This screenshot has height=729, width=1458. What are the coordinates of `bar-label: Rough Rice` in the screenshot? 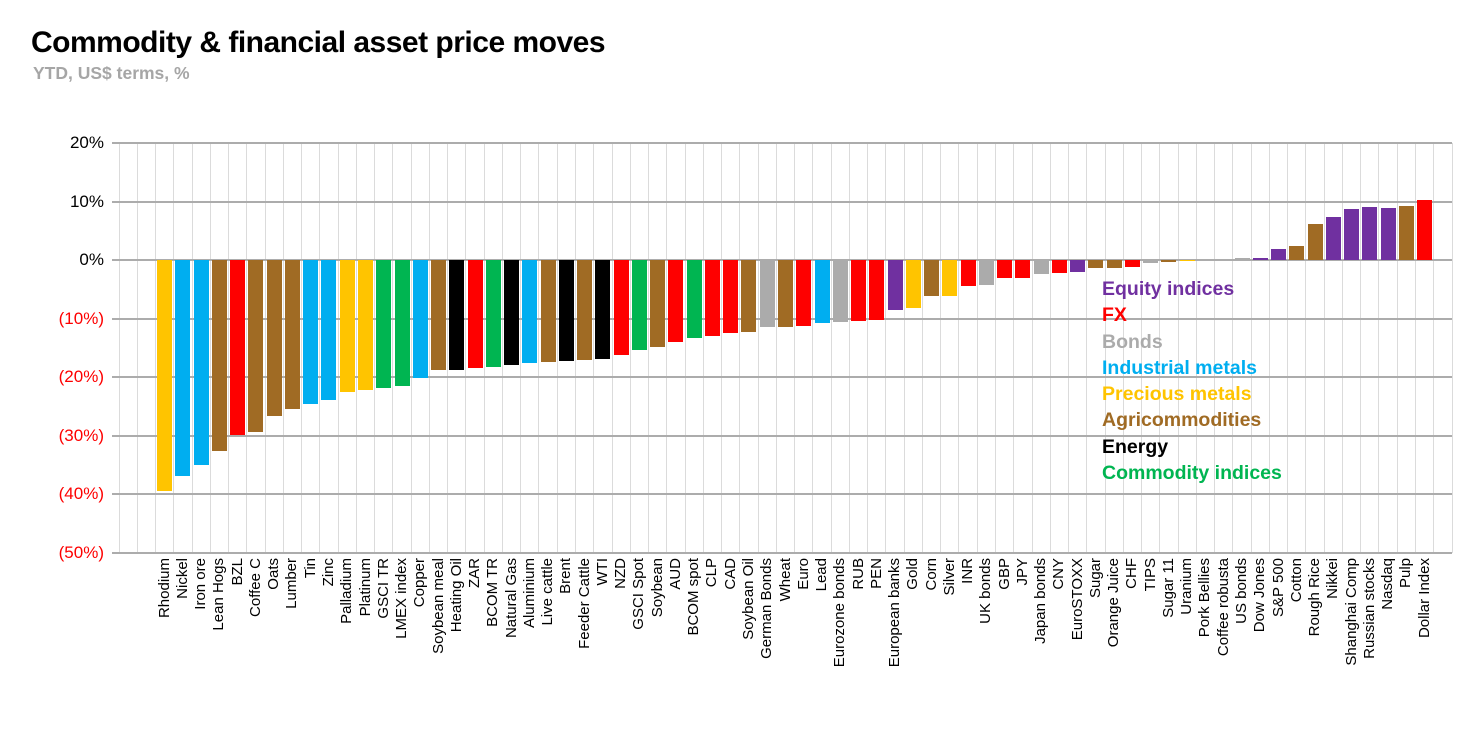 It's located at (1315, 597).